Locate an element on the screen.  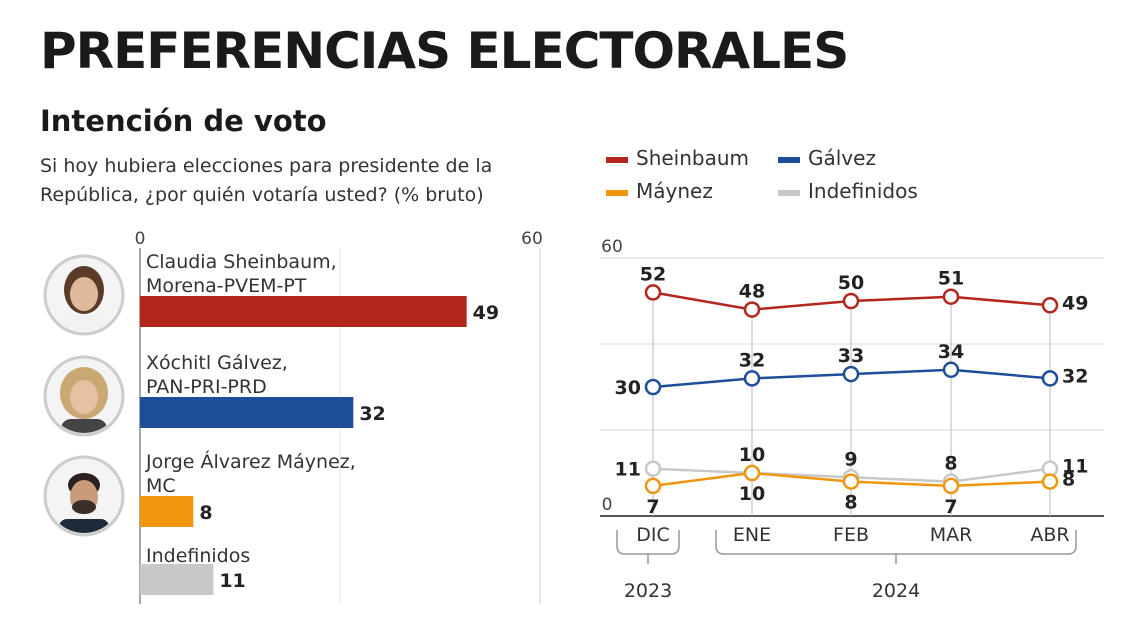
data-label: 33 is located at coordinates (851, 356).